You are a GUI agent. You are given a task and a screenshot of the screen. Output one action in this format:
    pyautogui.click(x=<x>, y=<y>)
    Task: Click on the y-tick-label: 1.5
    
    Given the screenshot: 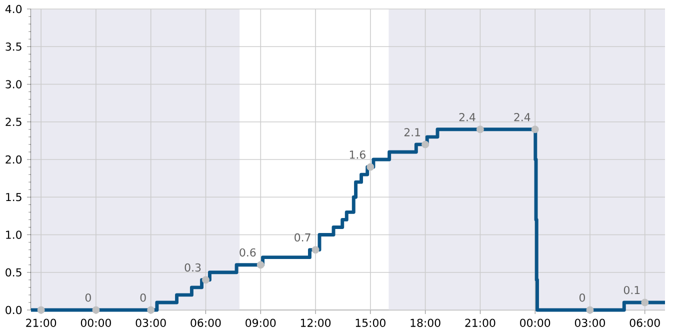 What is the action you would take?
    pyautogui.click(x=14, y=197)
    